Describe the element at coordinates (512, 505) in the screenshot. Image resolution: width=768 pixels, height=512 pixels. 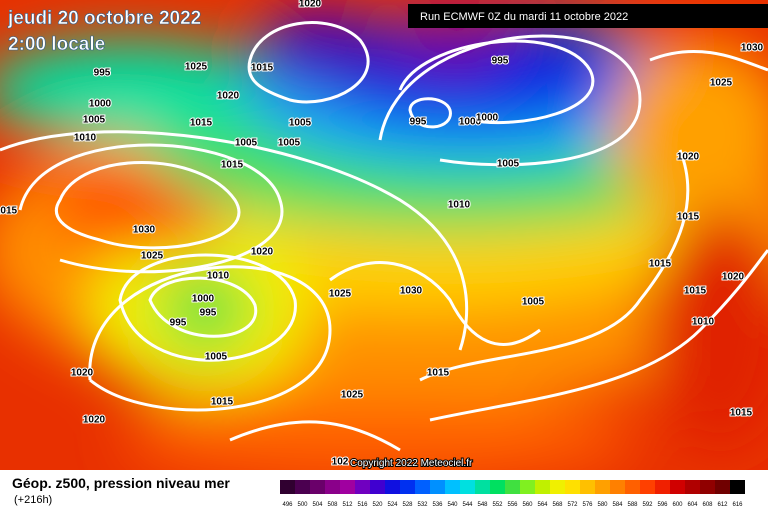
I see `legend-label: 556` at that location.